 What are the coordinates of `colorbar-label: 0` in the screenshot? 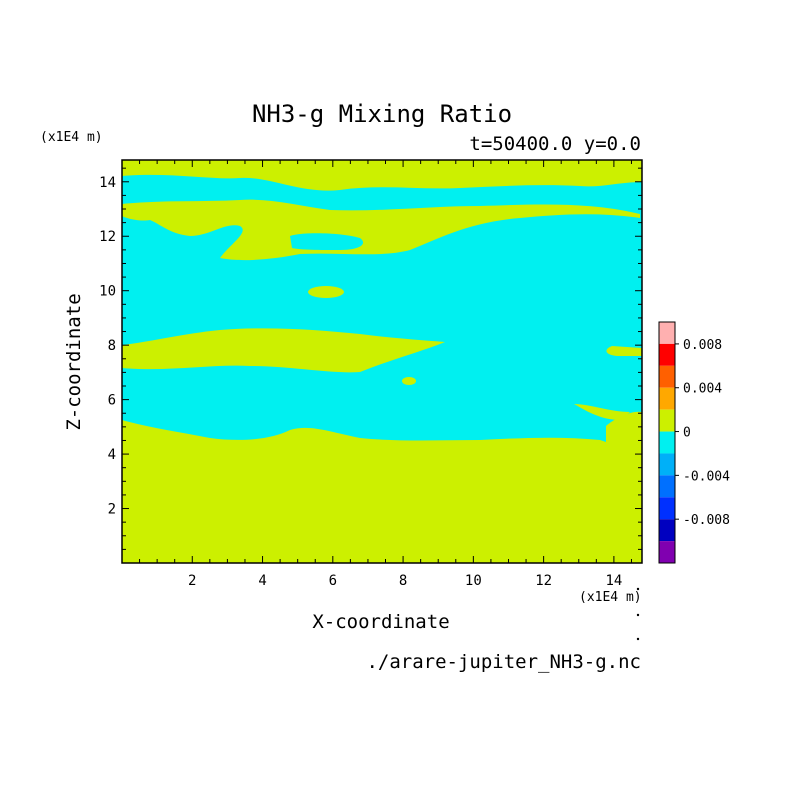 It's located at (687, 433).